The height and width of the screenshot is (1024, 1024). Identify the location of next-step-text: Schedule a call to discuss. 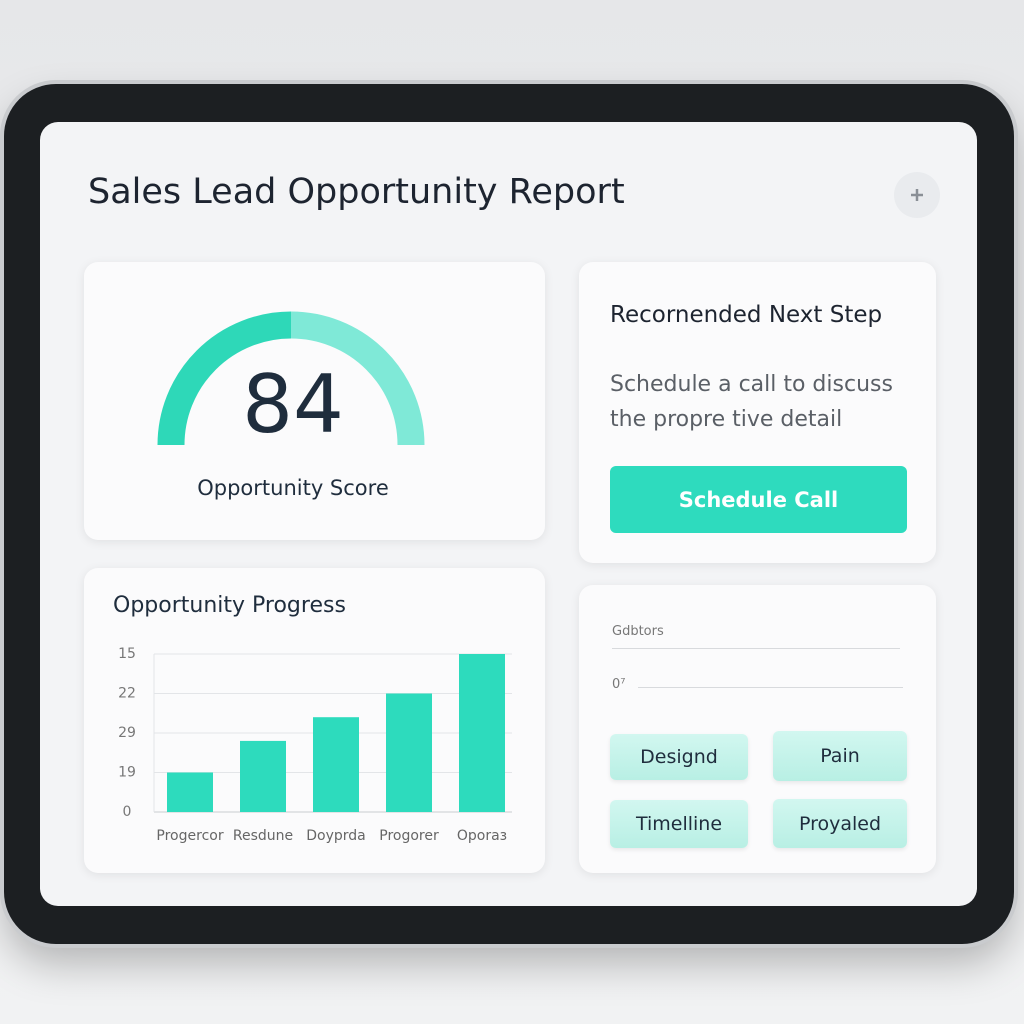
(751, 384).